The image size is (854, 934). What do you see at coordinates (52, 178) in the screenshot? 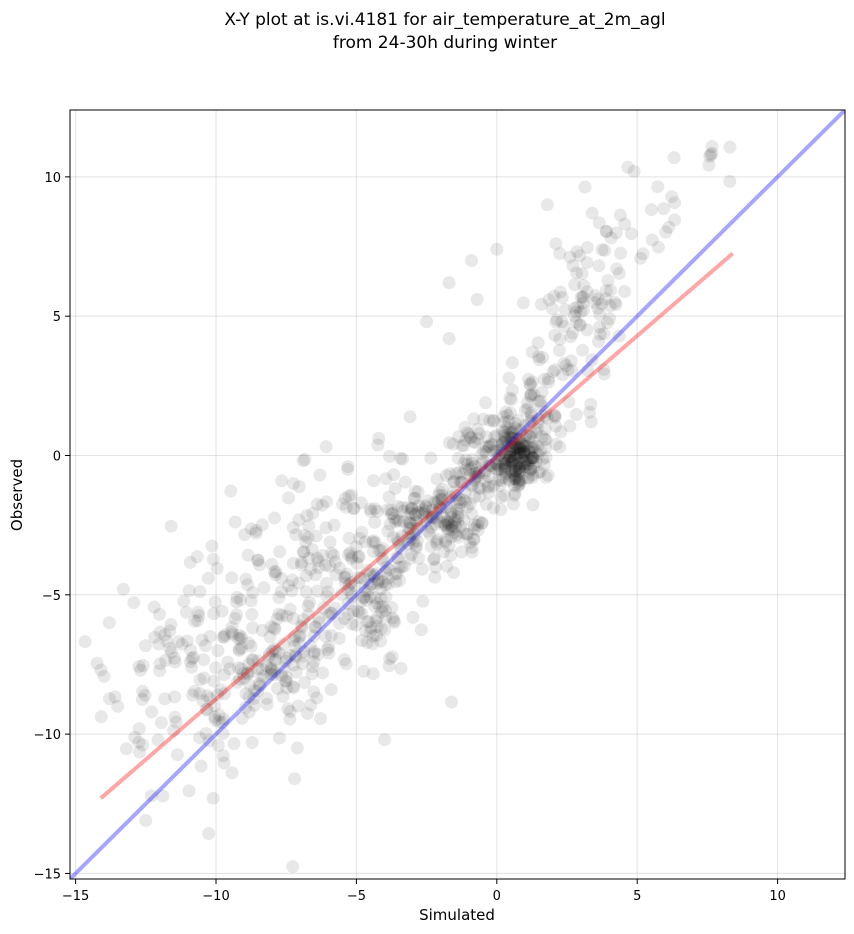
I see `y-tick-label: 10` at bounding box center [52, 178].